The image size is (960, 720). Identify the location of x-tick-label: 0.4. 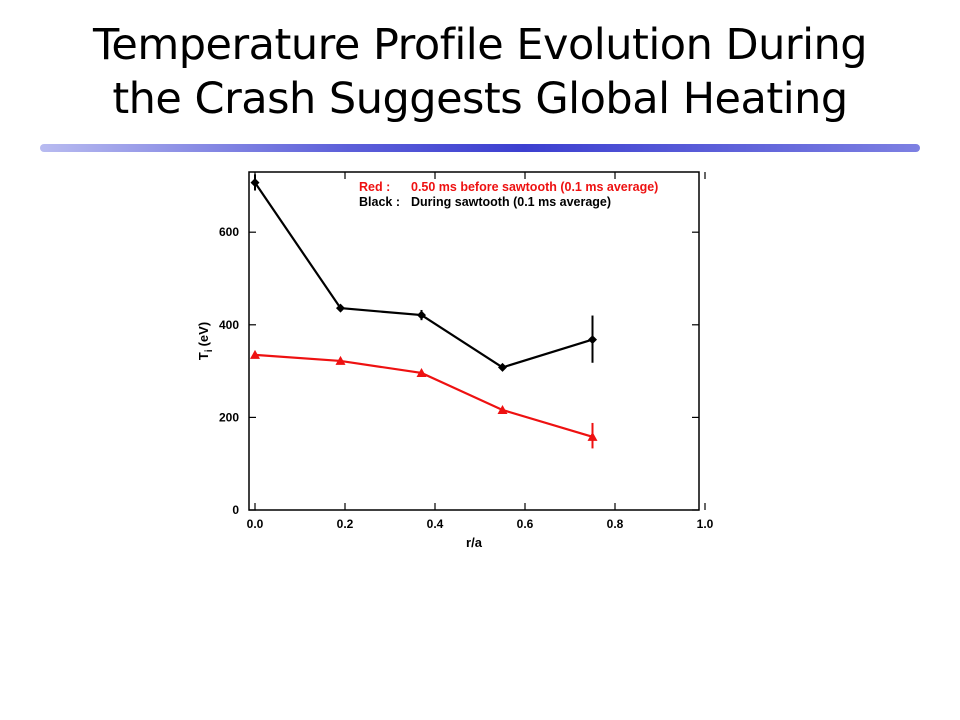
(435, 524).